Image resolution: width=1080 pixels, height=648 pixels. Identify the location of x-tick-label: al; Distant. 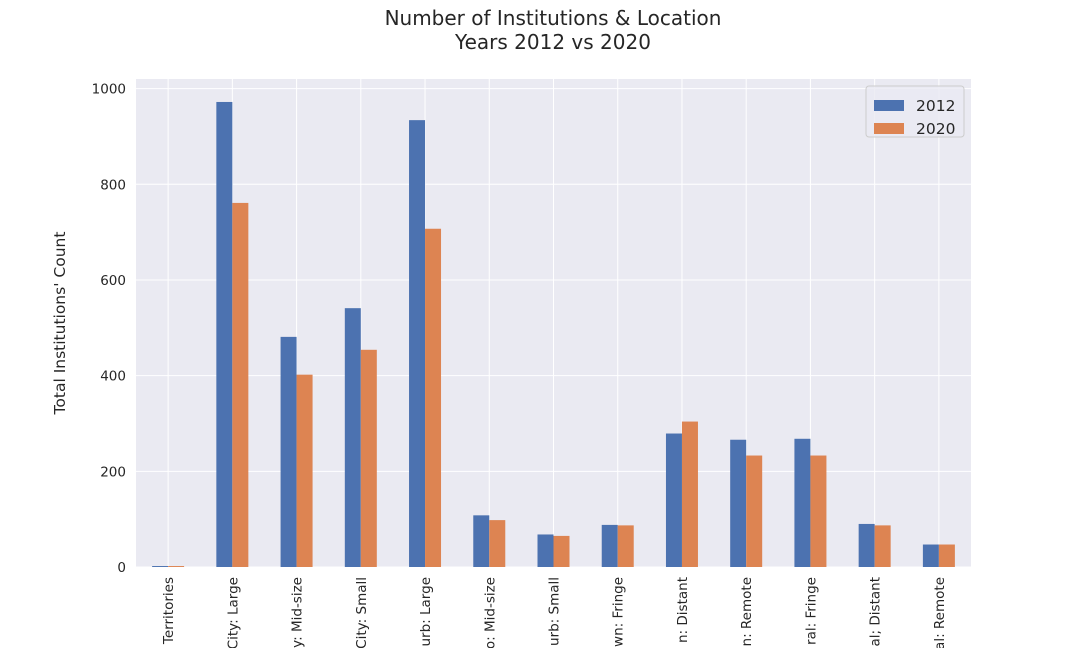
(876, 611).